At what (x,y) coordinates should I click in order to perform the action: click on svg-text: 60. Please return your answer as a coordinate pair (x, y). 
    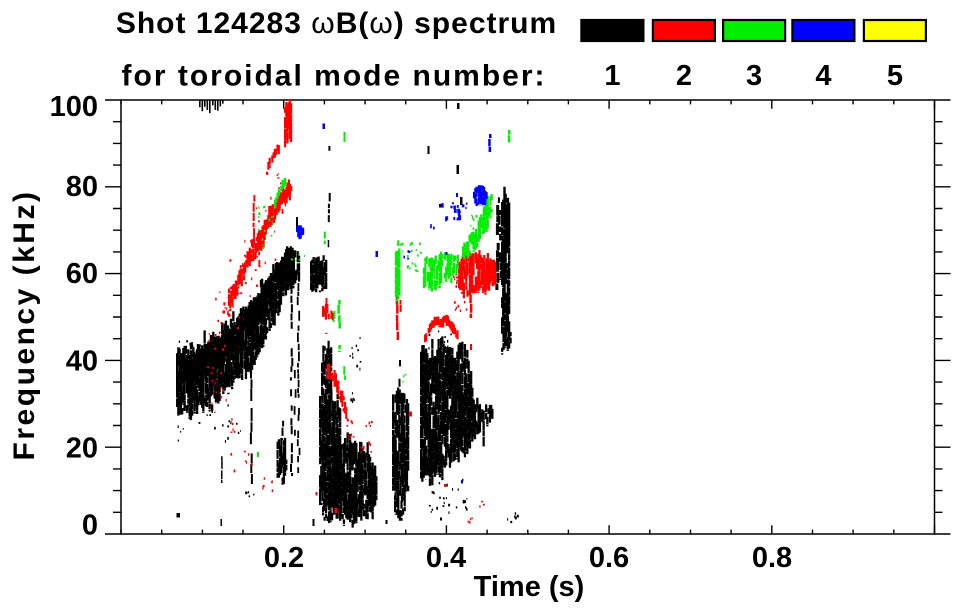
    Looking at the image, I should click on (82, 274).